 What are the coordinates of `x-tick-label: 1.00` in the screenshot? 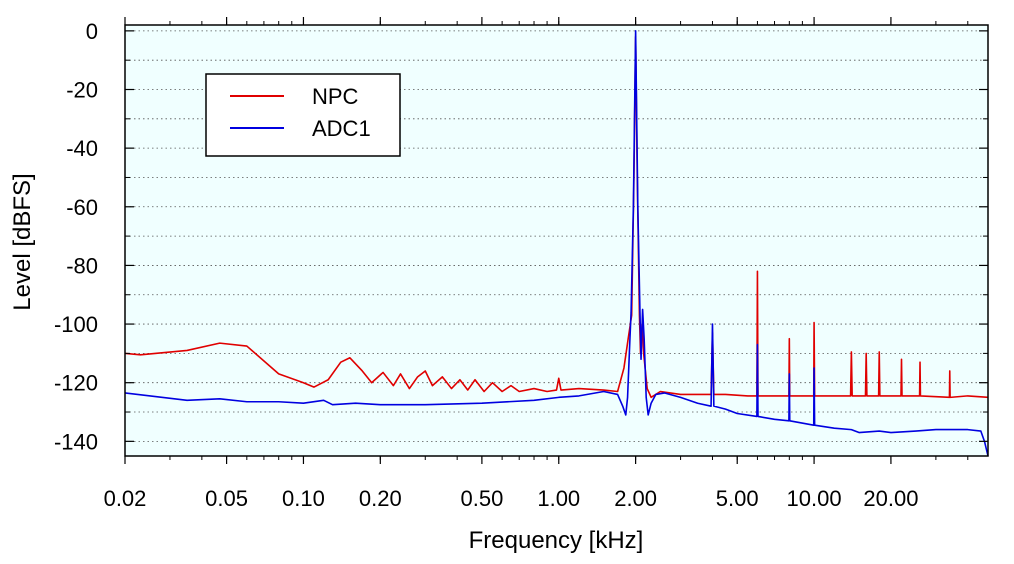 It's located at (558, 498).